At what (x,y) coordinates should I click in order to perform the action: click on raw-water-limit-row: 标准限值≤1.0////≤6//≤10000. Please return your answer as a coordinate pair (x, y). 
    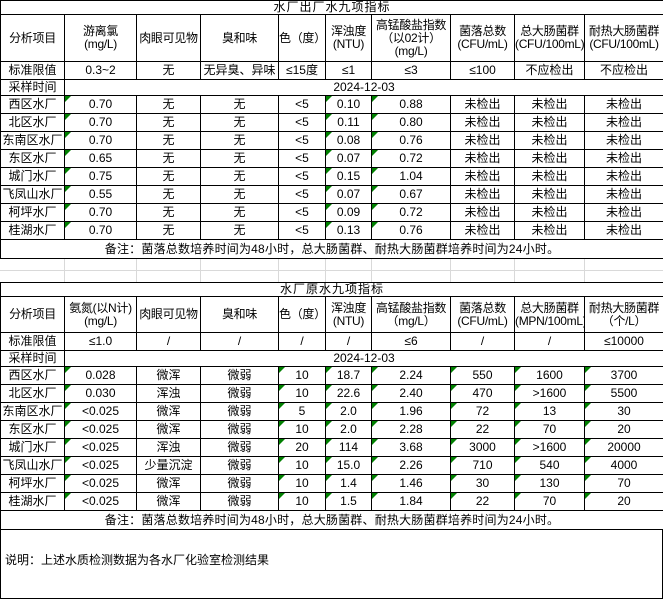
    Looking at the image, I should click on (332, 342).